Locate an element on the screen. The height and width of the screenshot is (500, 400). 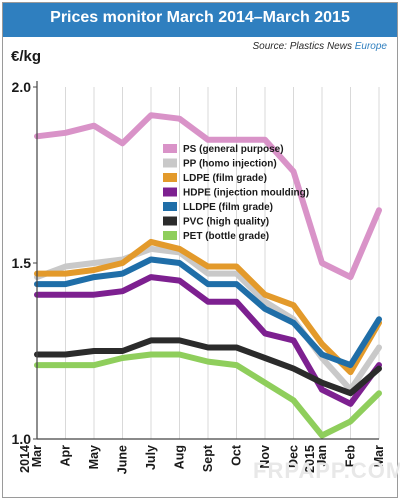
legend-label: LDPE (film grade) is located at coordinates (225, 178).